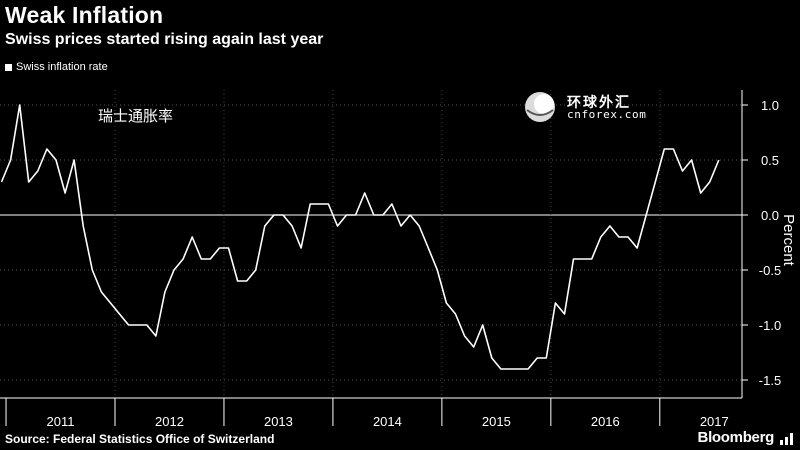 This screenshot has height=450, width=800. I want to click on chinese-annotation: 瑞士通胀率, so click(136, 116).